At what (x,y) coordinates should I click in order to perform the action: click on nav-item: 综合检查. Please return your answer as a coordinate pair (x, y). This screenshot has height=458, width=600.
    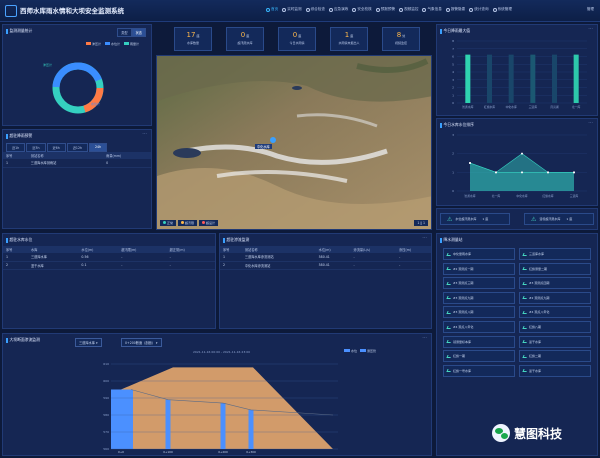
    Looking at the image, I should click on (315, 9).